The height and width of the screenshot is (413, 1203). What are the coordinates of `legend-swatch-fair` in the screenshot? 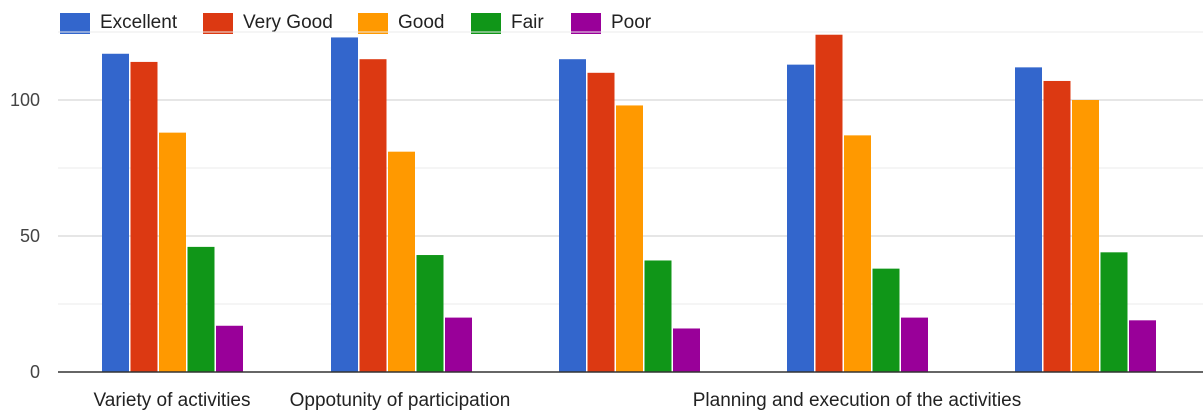 It's located at (486, 23).